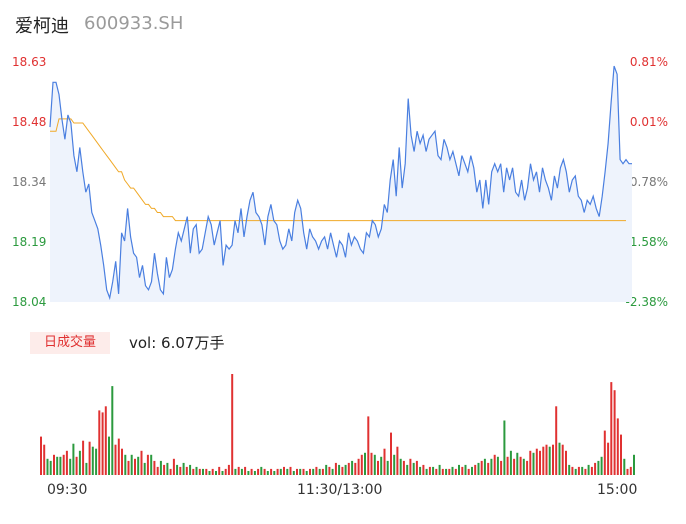 The height and width of the screenshot is (524, 686). Describe the element at coordinates (648, 62) in the screenshot. I see `percent-axis-right-label: 0.81%` at that location.